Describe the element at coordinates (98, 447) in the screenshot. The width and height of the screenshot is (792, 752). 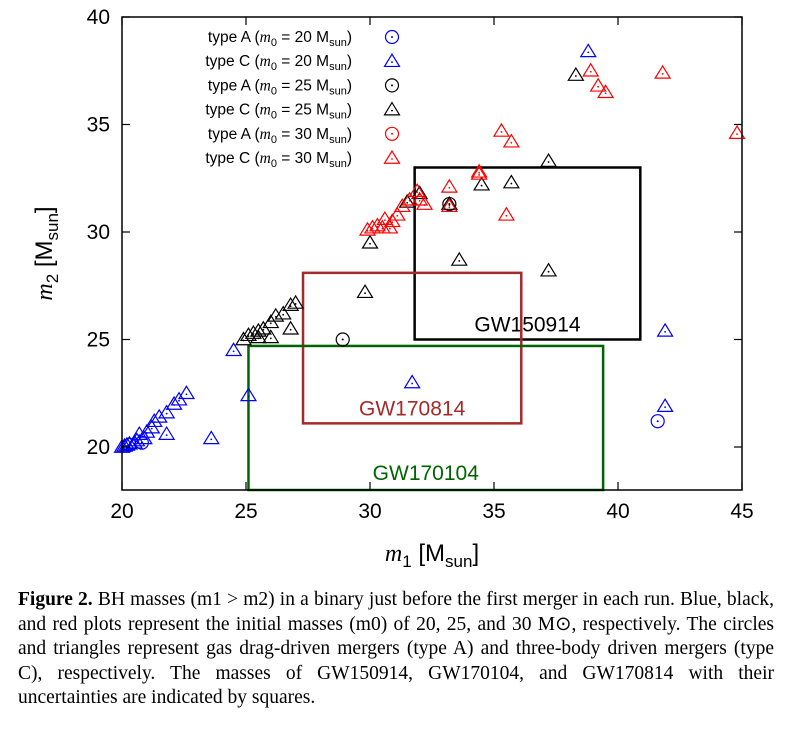
I see `y-tick-label: 20` at that location.